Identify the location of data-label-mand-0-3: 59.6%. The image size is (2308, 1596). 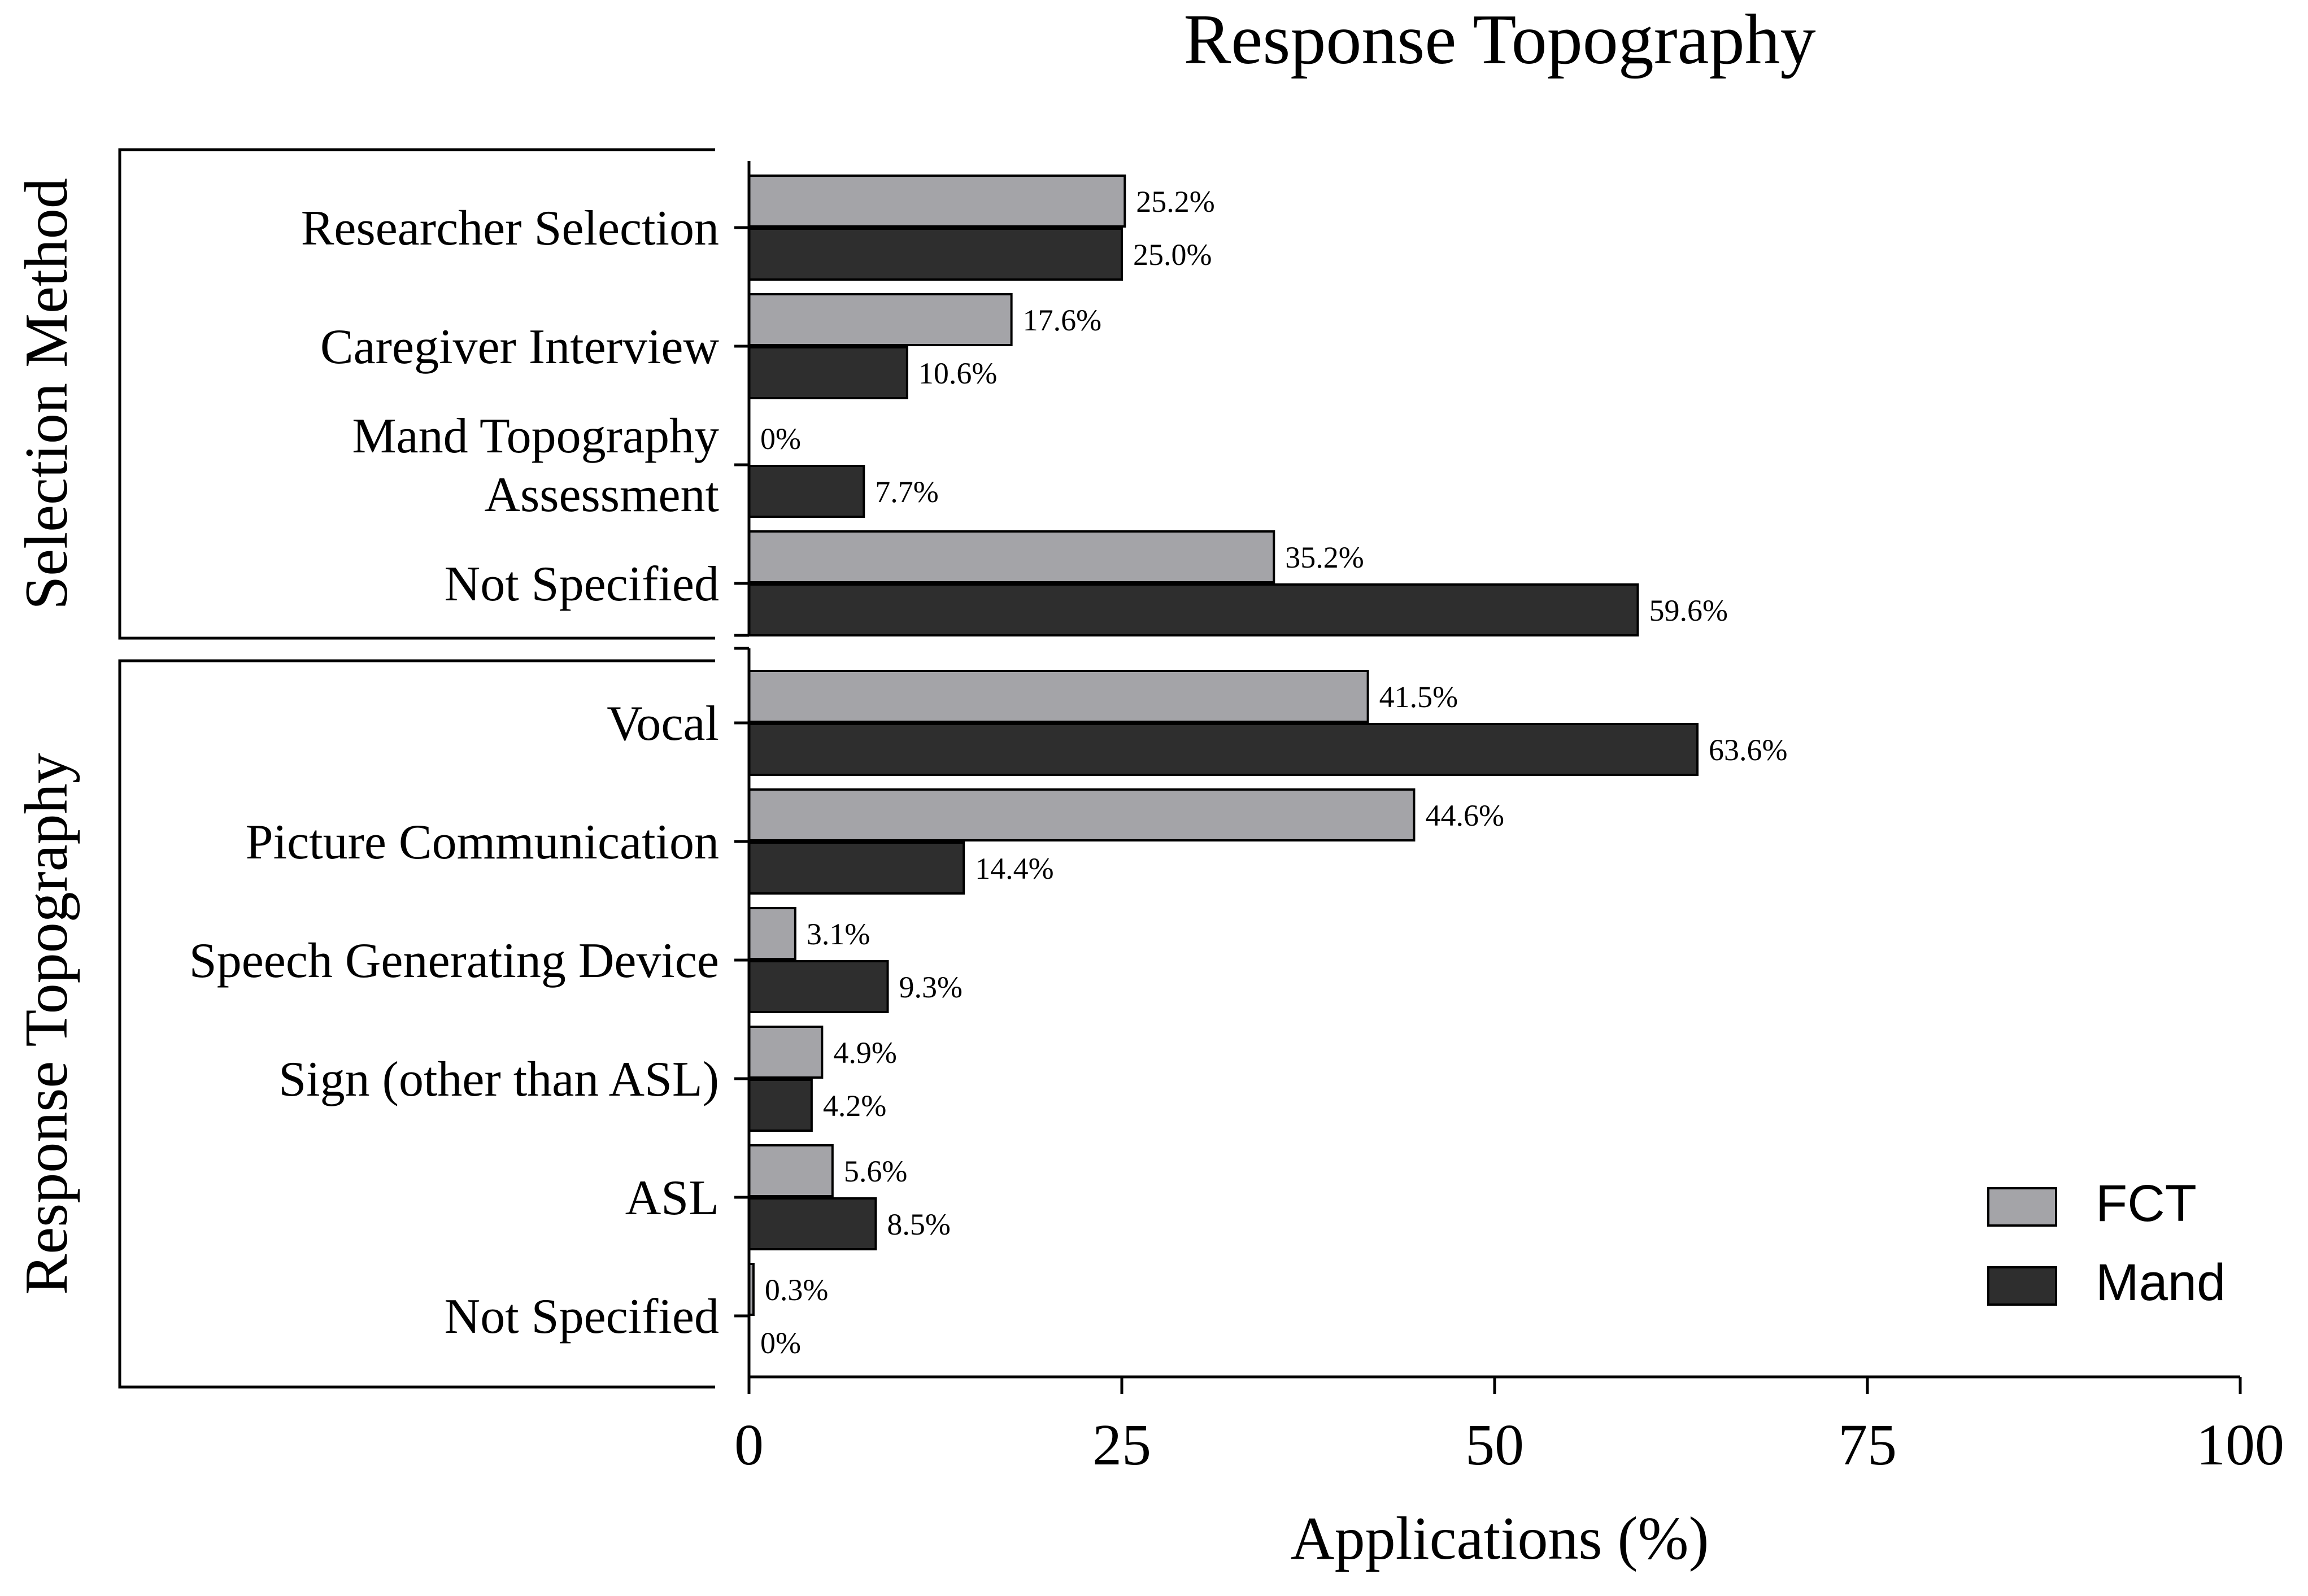
(1688, 610).